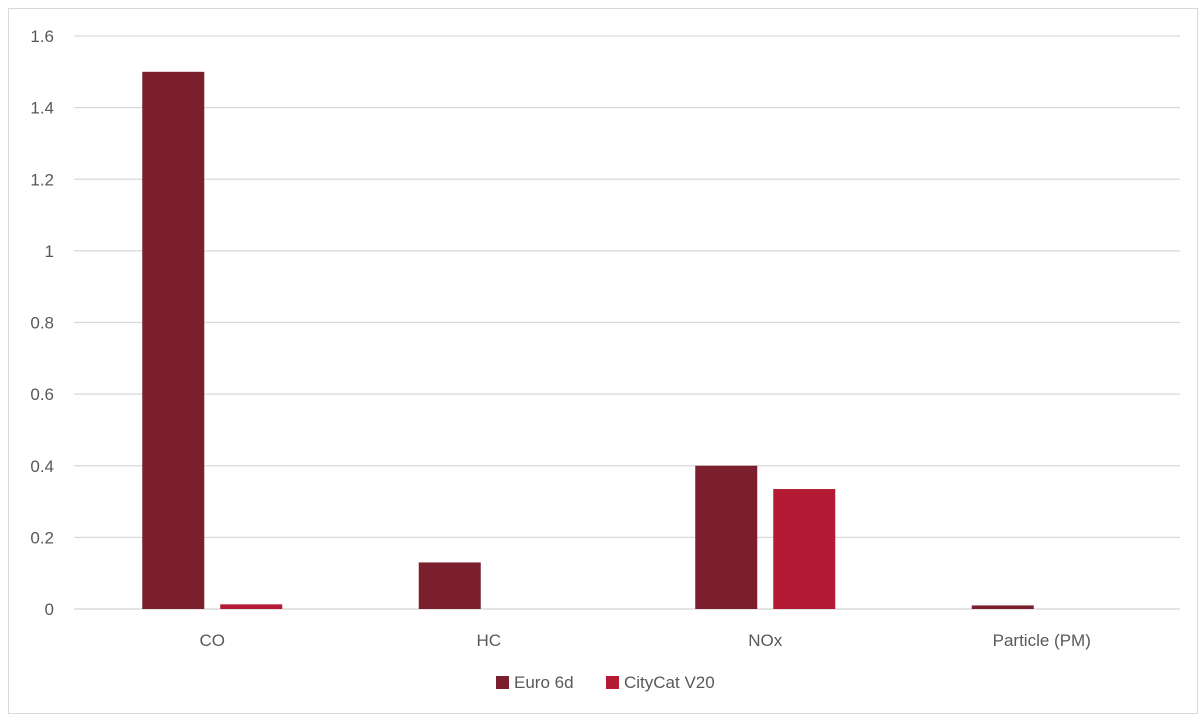 Image resolution: width=1204 pixels, height=720 pixels. What do you see at coordinates (42, 108) in the screenshot?
I see `y-tick-label: 1.4` at bounding box center [42, 108].